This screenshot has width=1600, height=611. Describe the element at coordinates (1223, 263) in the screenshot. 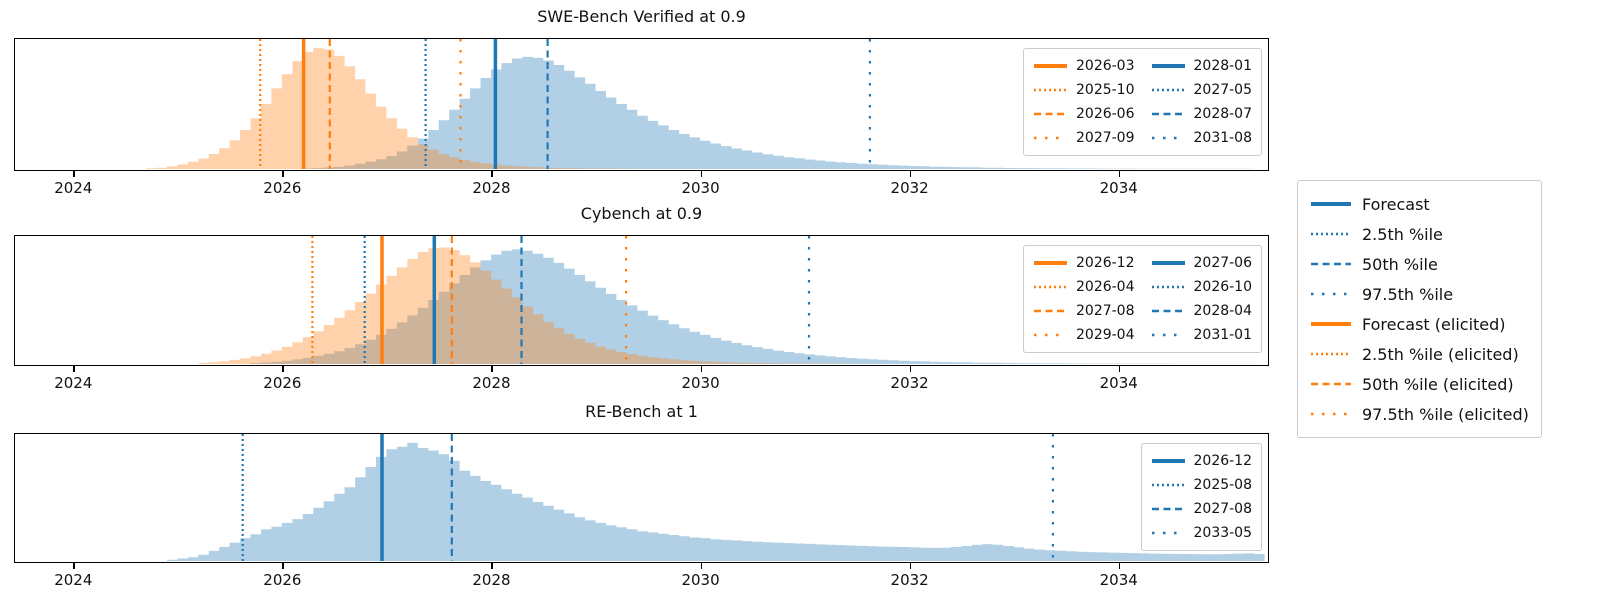

I see `legend-label: 2027-06` at that location.